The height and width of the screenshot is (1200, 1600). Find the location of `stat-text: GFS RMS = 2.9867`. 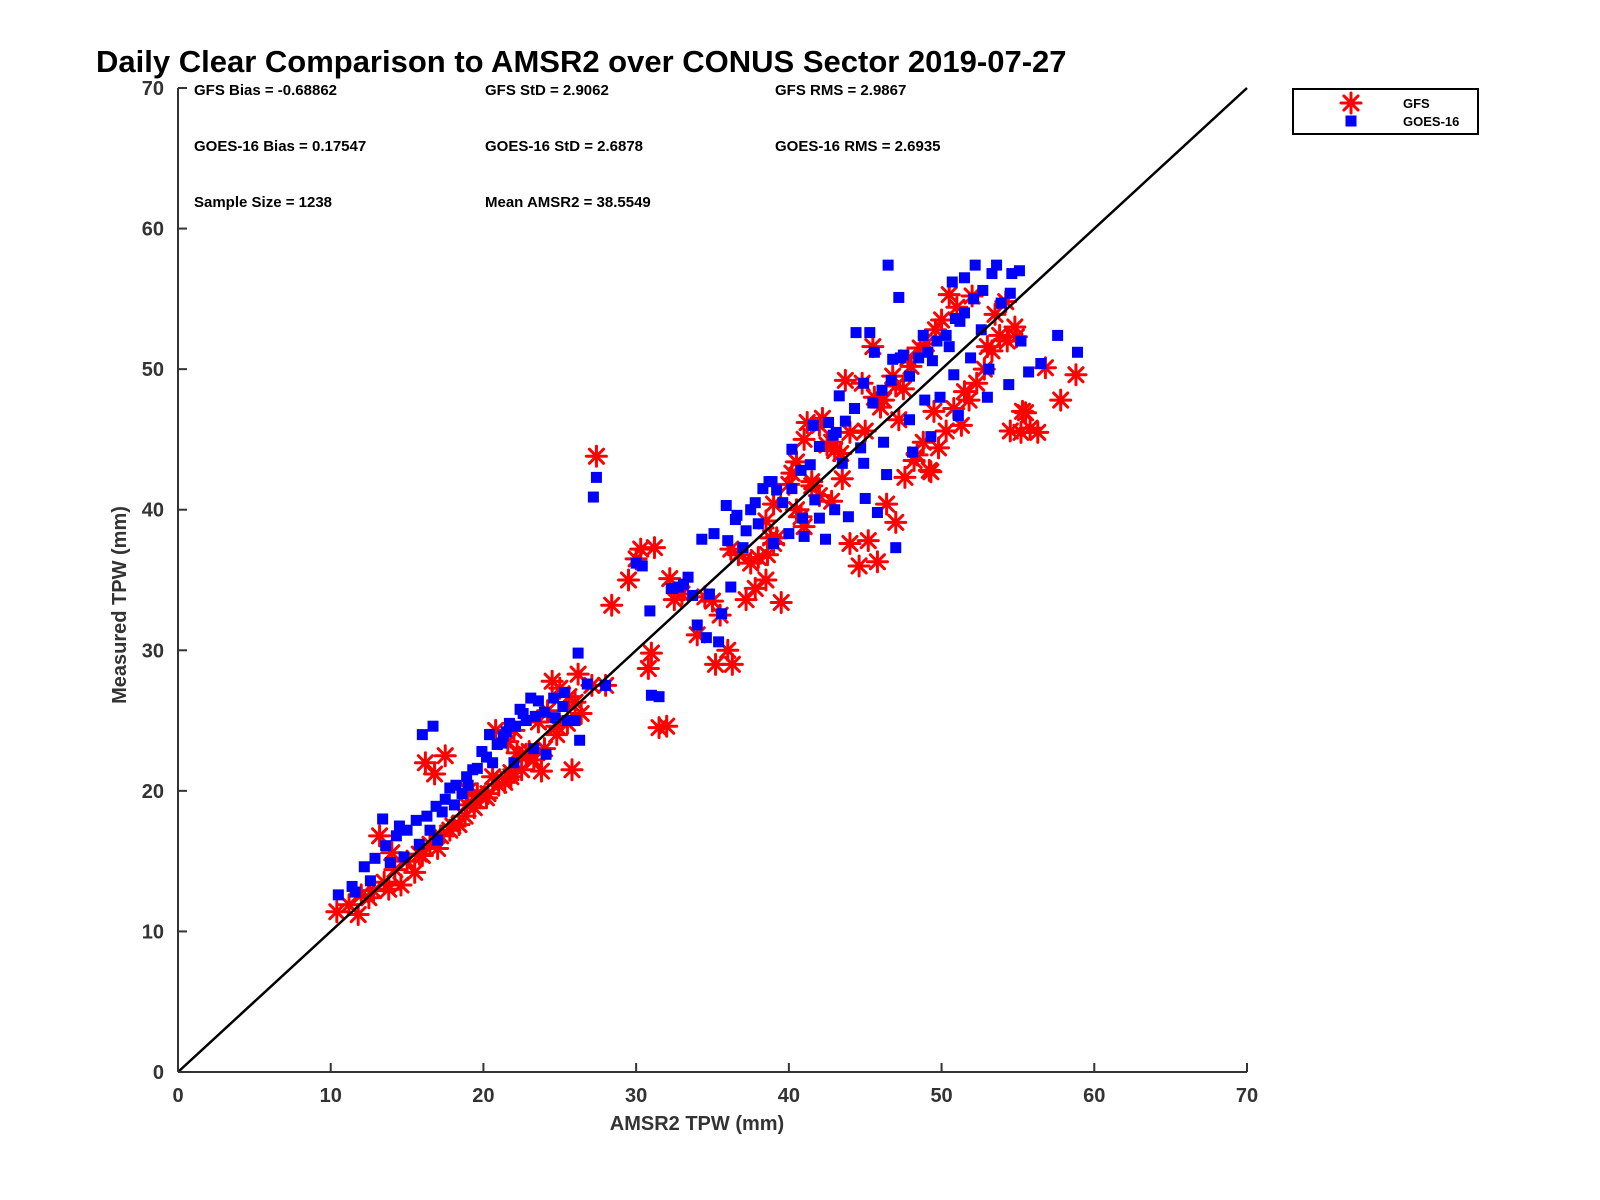

stat-text: GFS RMS = 2.9867 is located at coordinates (840, 90).